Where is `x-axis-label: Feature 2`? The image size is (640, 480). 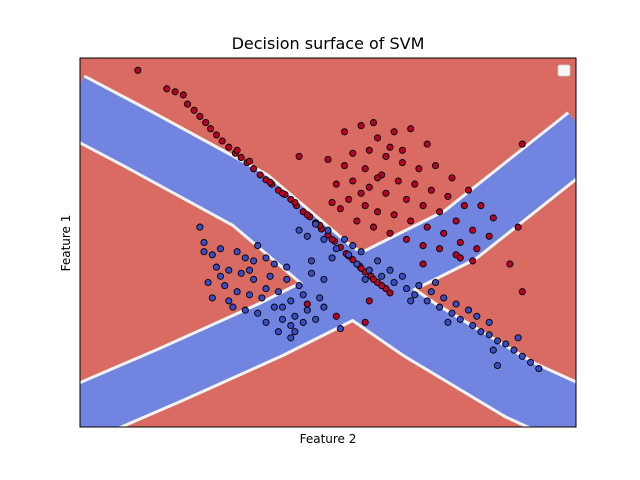
x-axis-label: Feature 2 is located at coordinates (328, 439).